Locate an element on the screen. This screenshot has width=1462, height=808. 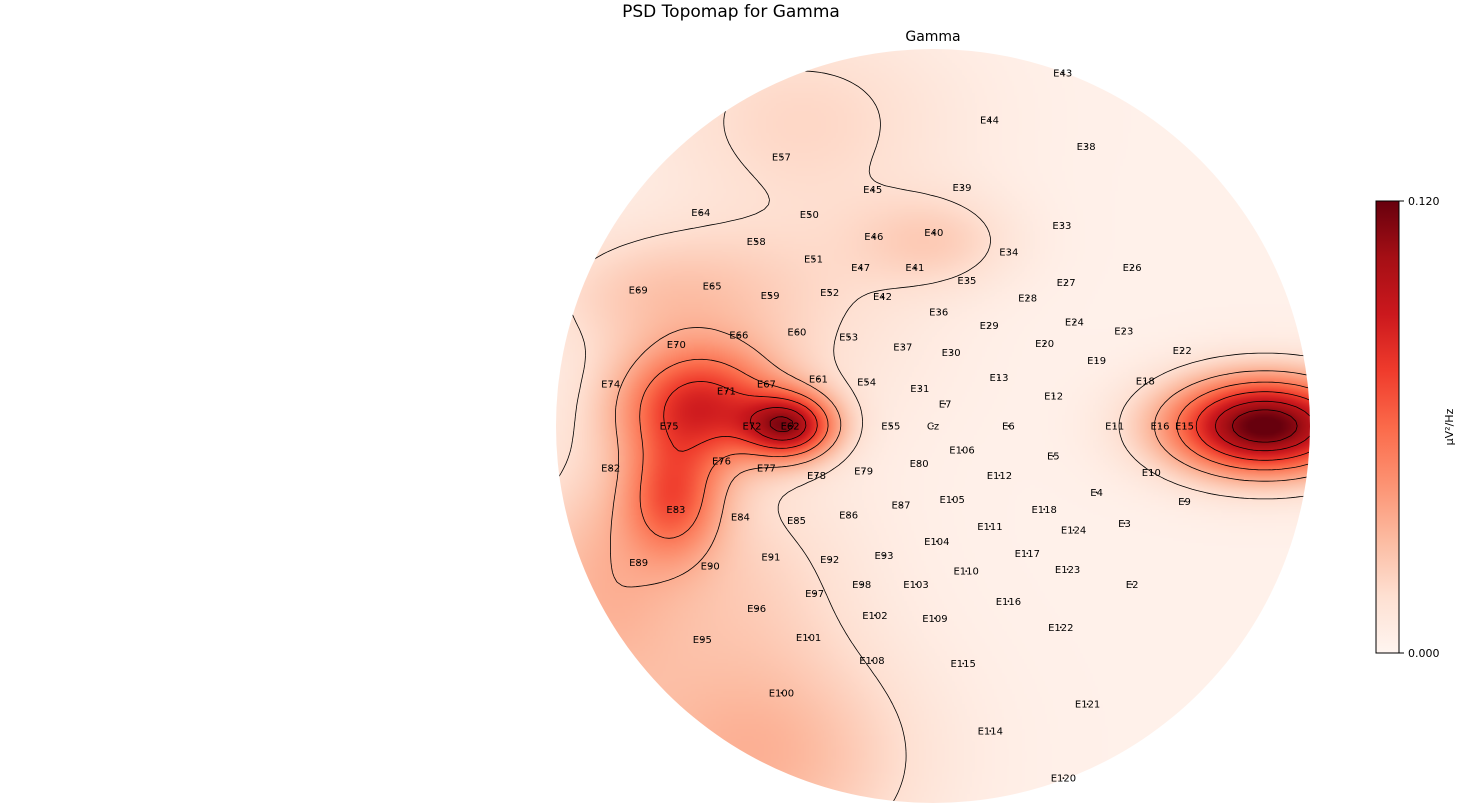
sensor-label: E111 is located at coordinates (989, 527).